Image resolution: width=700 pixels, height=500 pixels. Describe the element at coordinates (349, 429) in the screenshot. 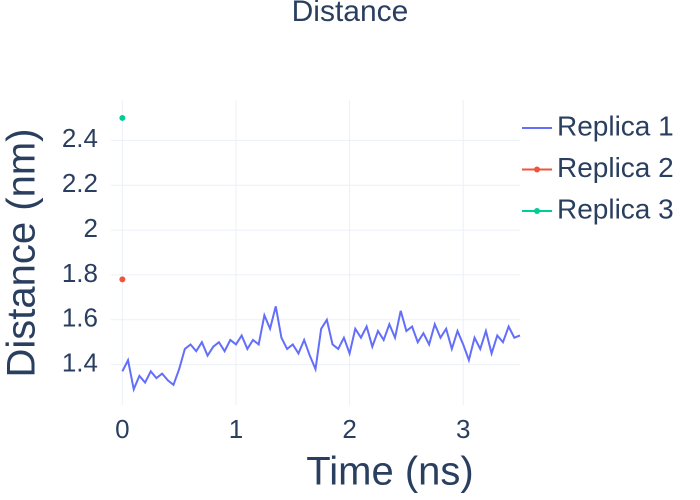

I see `x-tick-label: 2` at that location.